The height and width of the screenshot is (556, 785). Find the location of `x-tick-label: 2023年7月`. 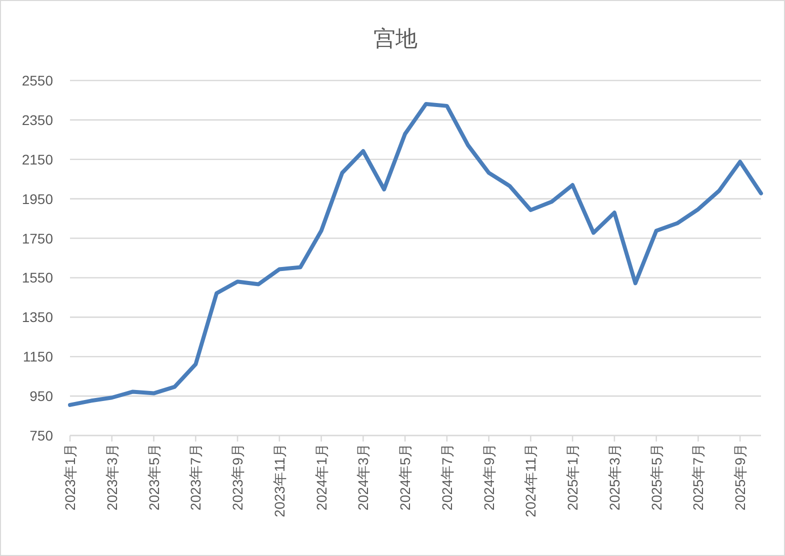

x-tick-label: 2023年7月 is located at coordinates (196, 477).